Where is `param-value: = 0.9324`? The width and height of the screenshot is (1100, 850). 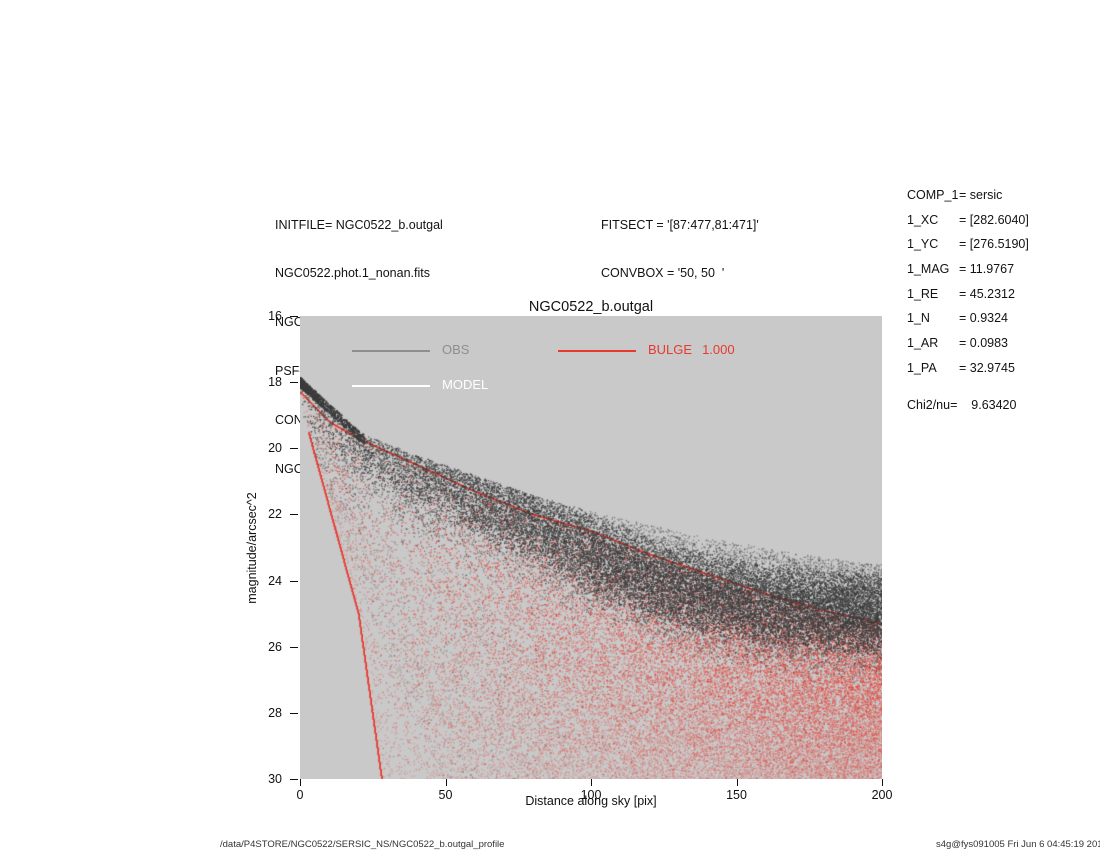
param-value: = 0.9324 is located at coordinates (984, 318).